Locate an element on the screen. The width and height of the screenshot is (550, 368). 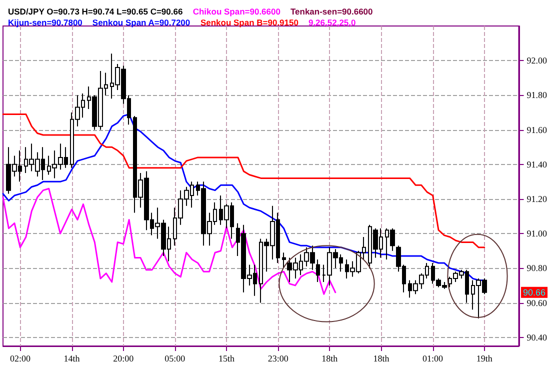
x-tick-label: 20:00 is located at coordinates (123, 359).